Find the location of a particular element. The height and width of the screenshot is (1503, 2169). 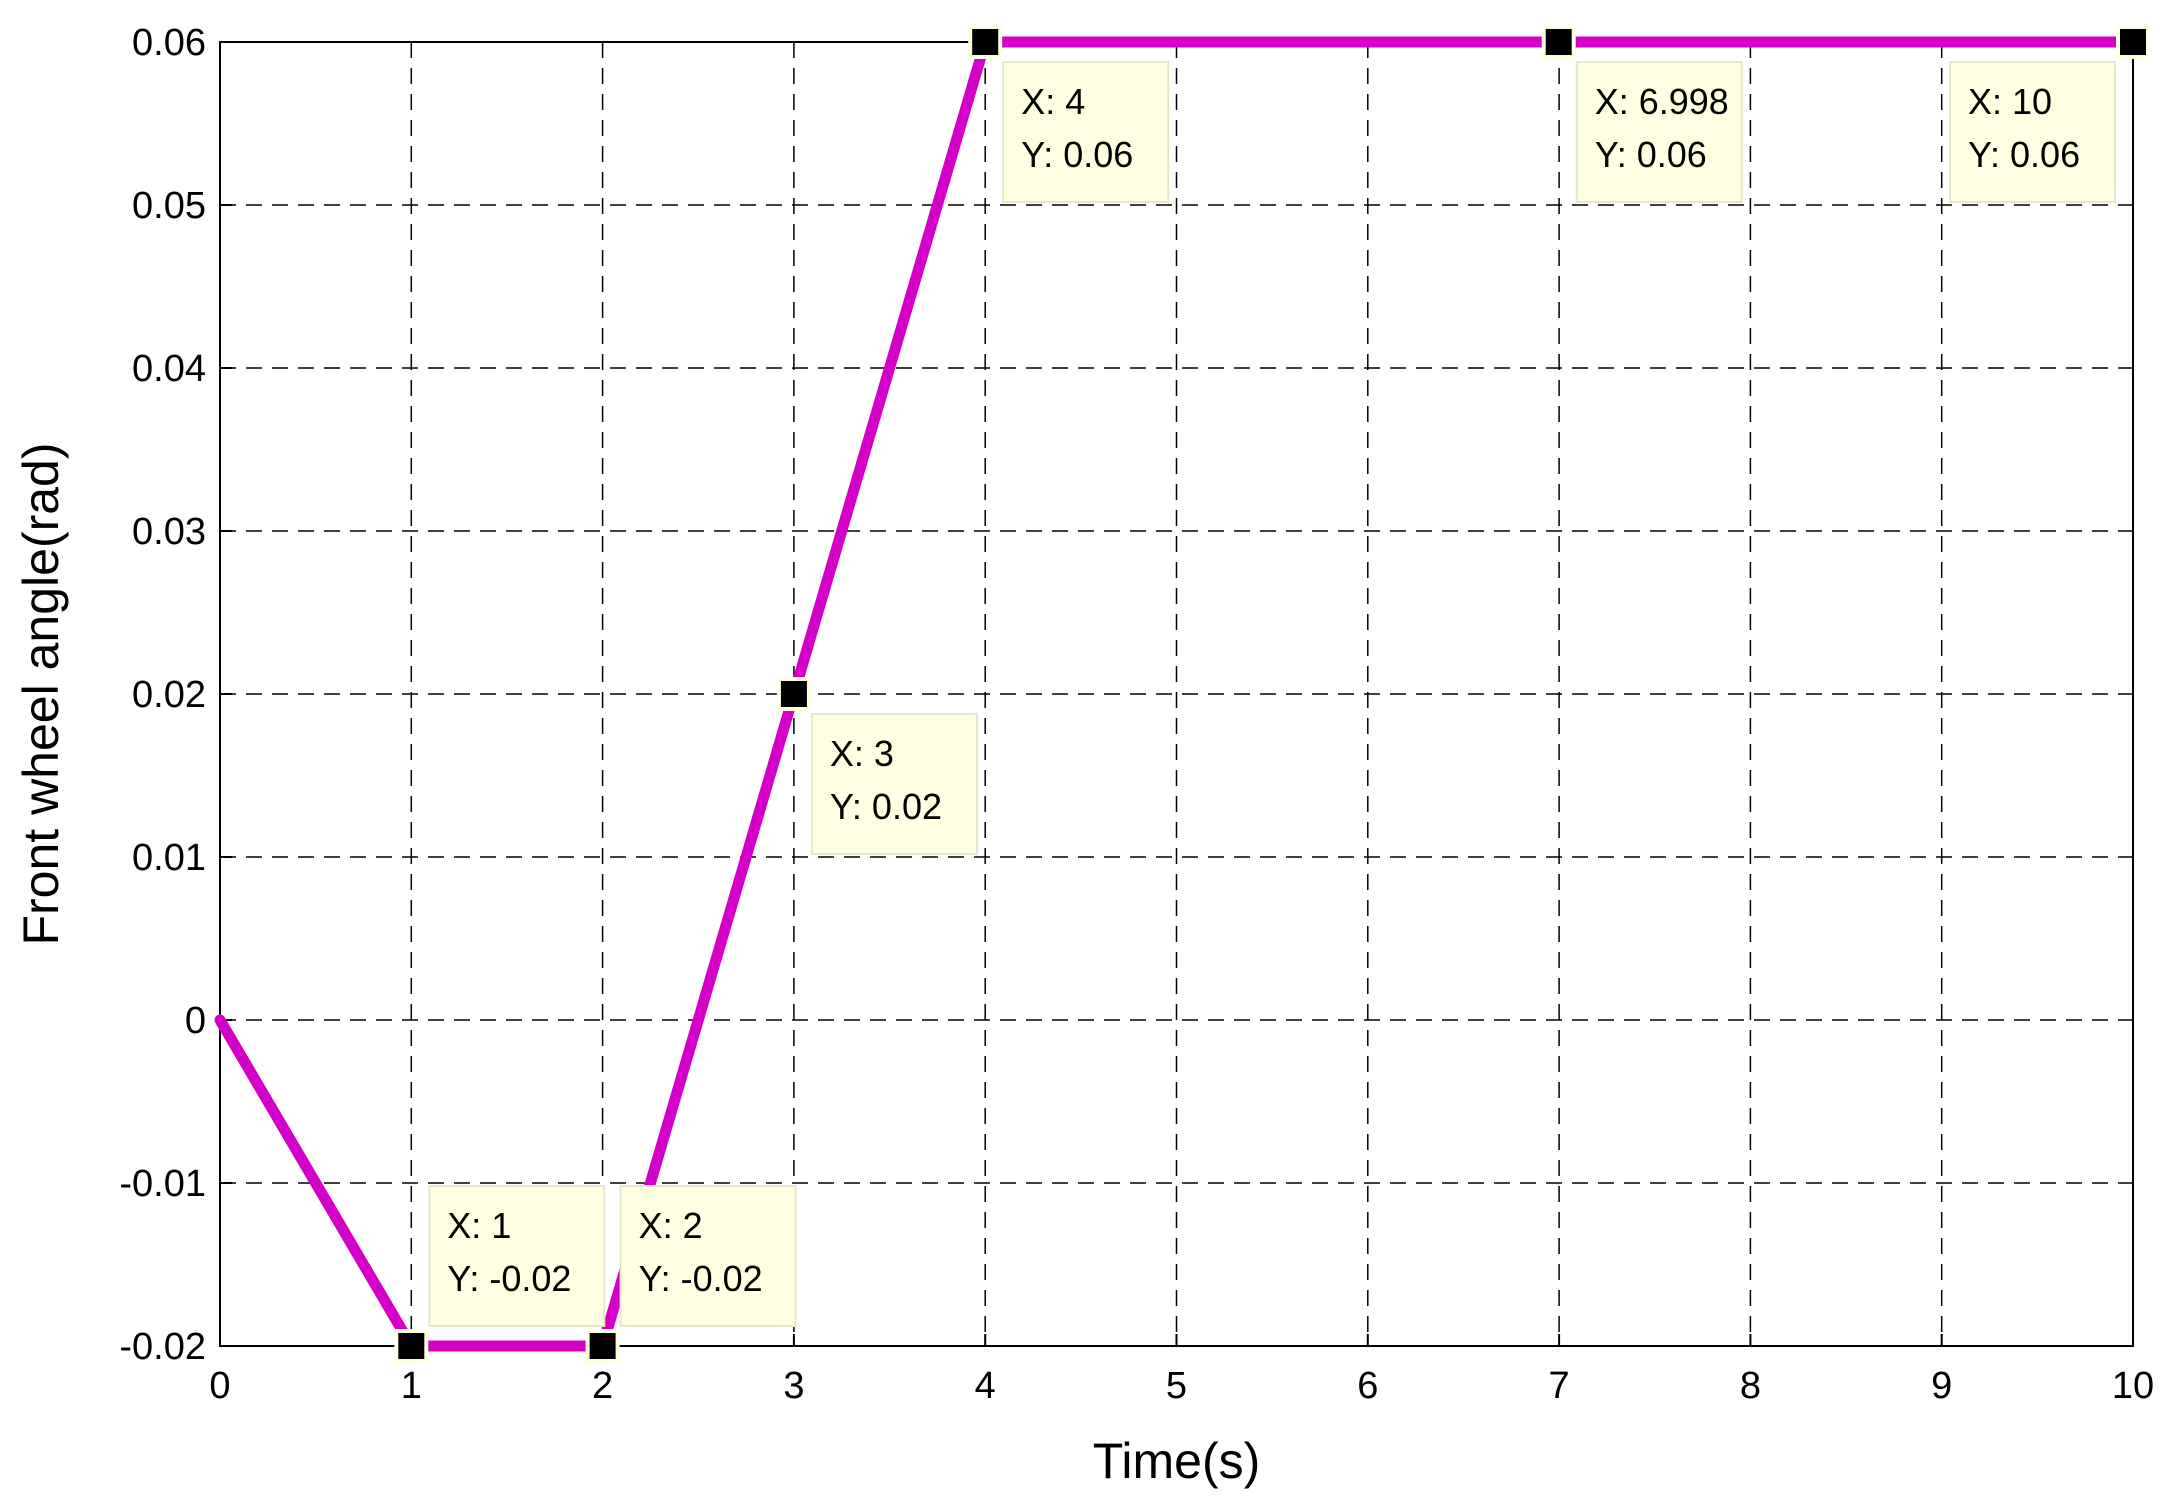

datatip-x-text: X: 2 is located at coordinates (671, 1225).